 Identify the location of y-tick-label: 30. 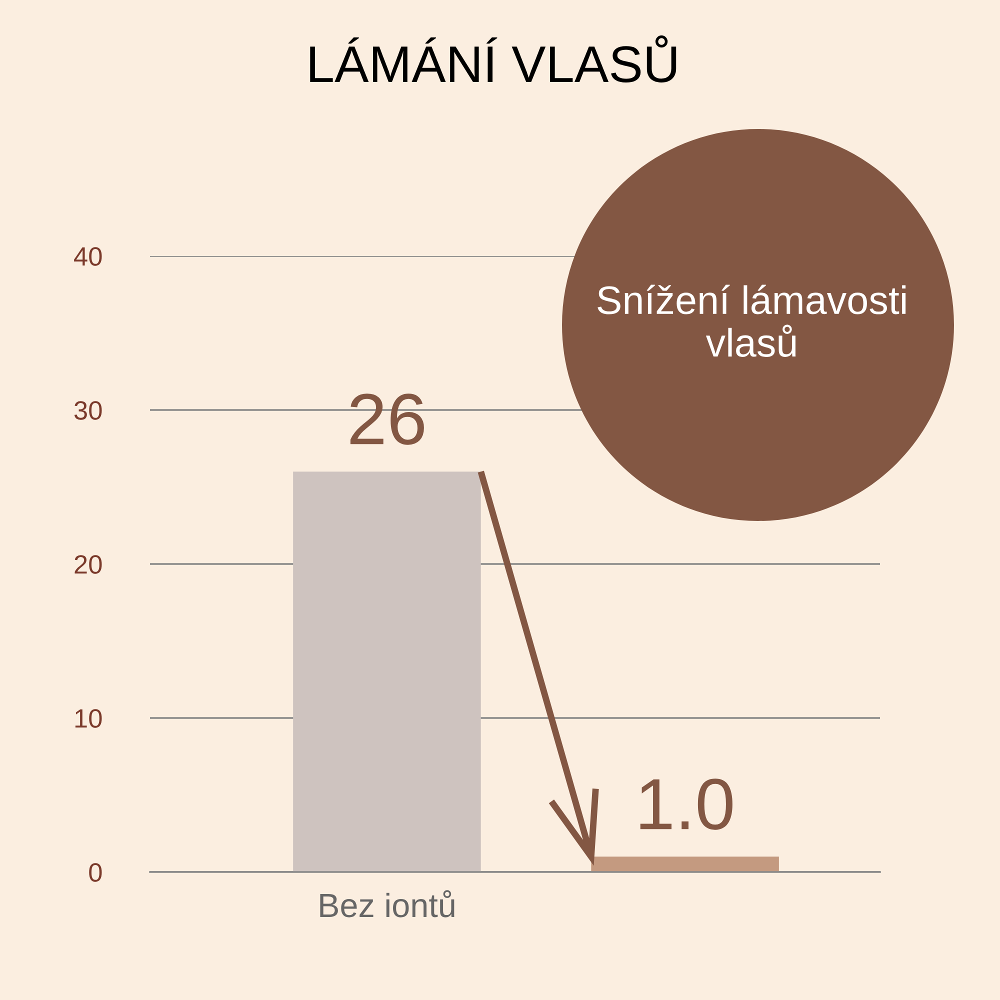
(88, 410).